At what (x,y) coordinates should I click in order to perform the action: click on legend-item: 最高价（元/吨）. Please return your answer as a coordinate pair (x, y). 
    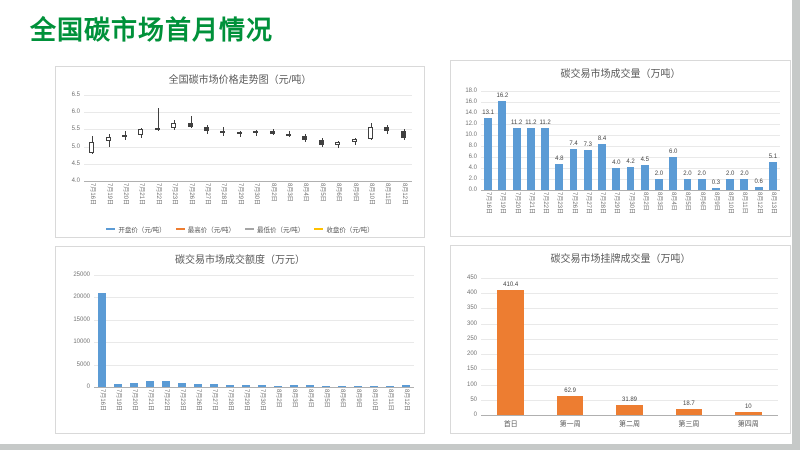
    Looking at the image, I should click on (205, 229).